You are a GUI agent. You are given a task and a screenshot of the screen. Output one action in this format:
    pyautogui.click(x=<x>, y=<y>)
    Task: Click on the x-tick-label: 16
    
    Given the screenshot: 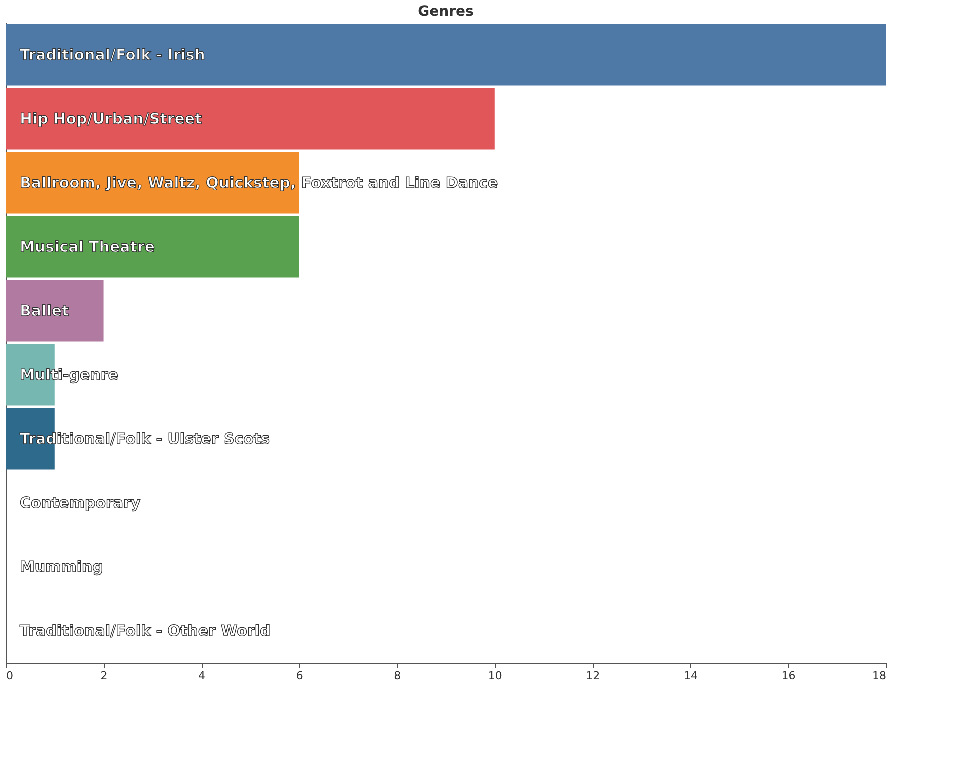 What is the action you would take?
    pyautogui.click(x=789, y=676)
    